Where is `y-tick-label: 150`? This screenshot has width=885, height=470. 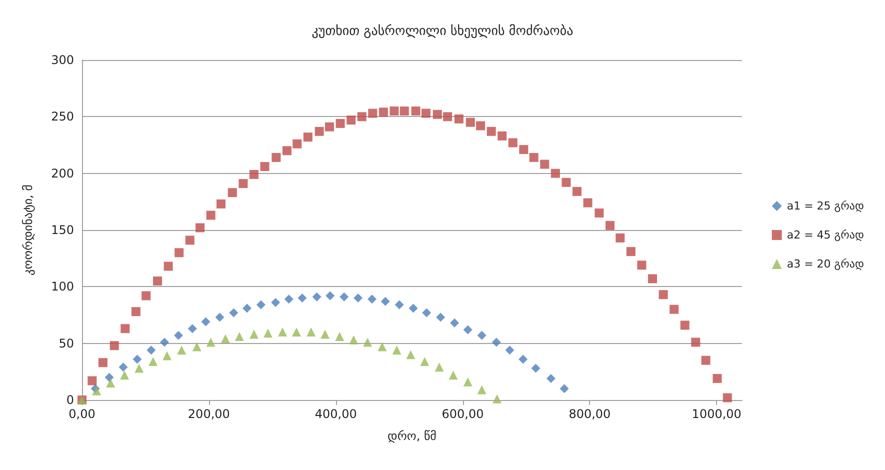 y-tick-label: 150 is located at coordinates (62, 230).